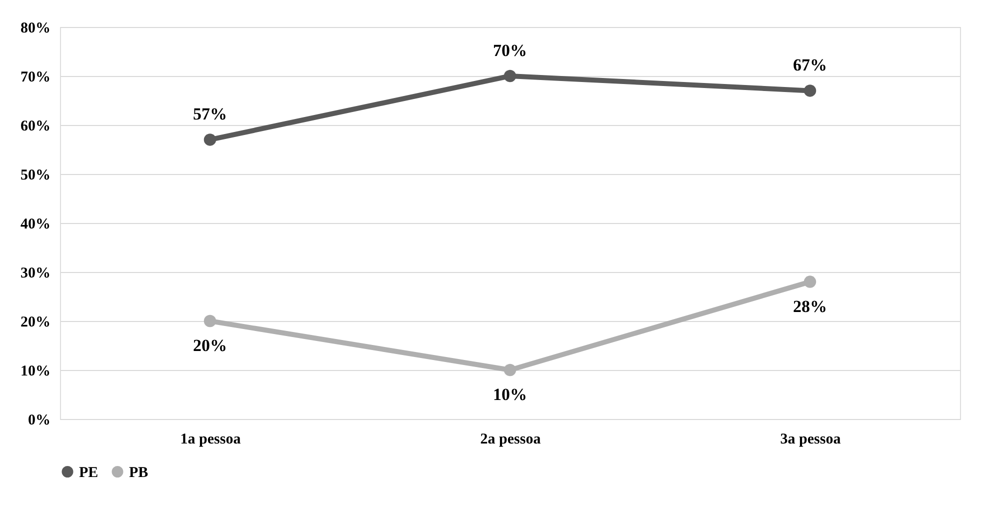  What do you see at coordinates (35, 176) in the screenshot?
I see `y-tick-label: 50%` at bounding box center [35, 176].